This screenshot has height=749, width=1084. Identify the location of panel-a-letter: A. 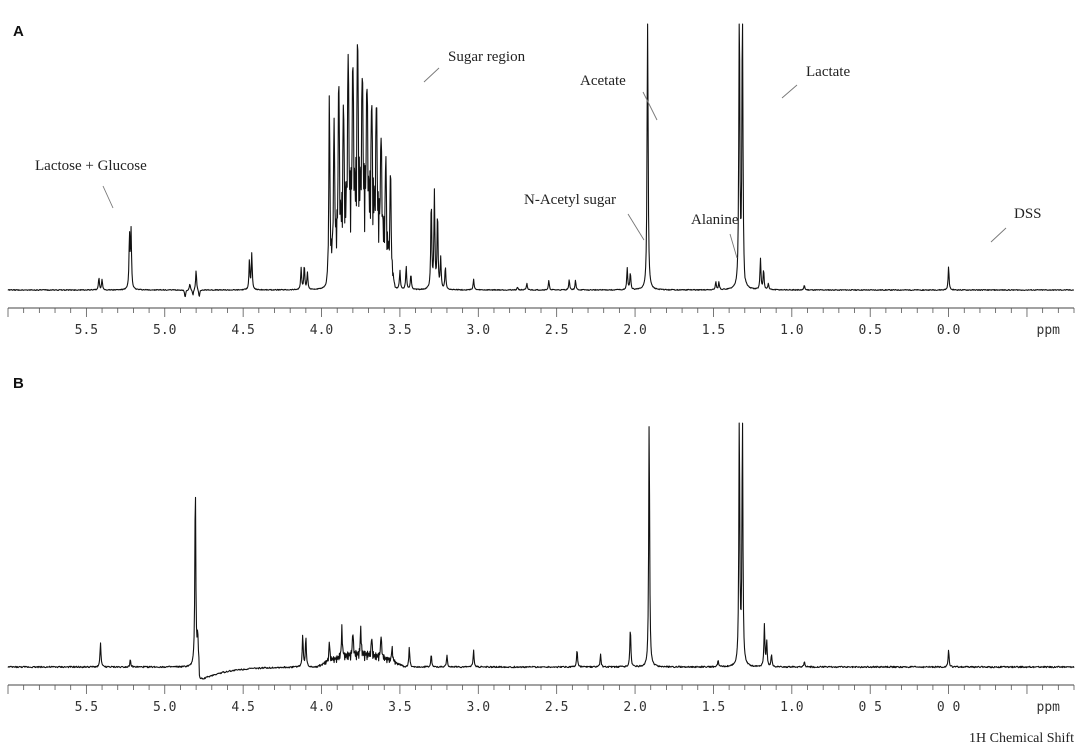
(18, 31).